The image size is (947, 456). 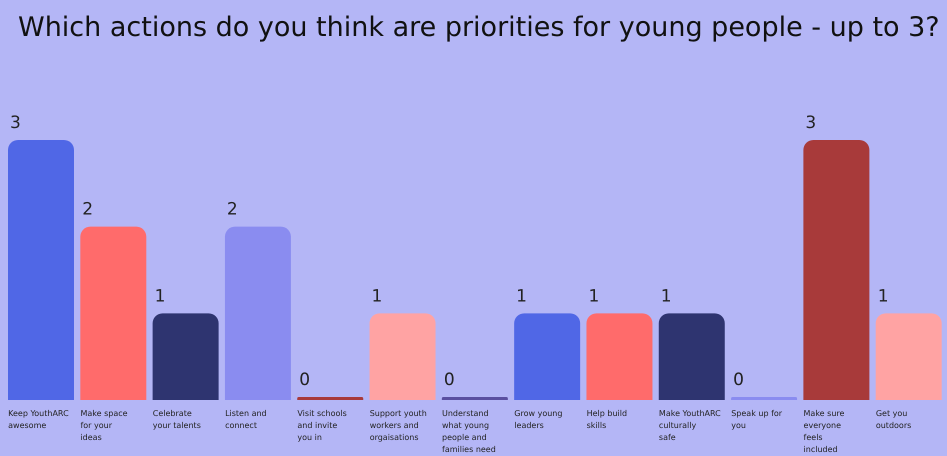 I want to click on x-tick-label: Keep YouthARC awesome, so click(x=39, y=419).